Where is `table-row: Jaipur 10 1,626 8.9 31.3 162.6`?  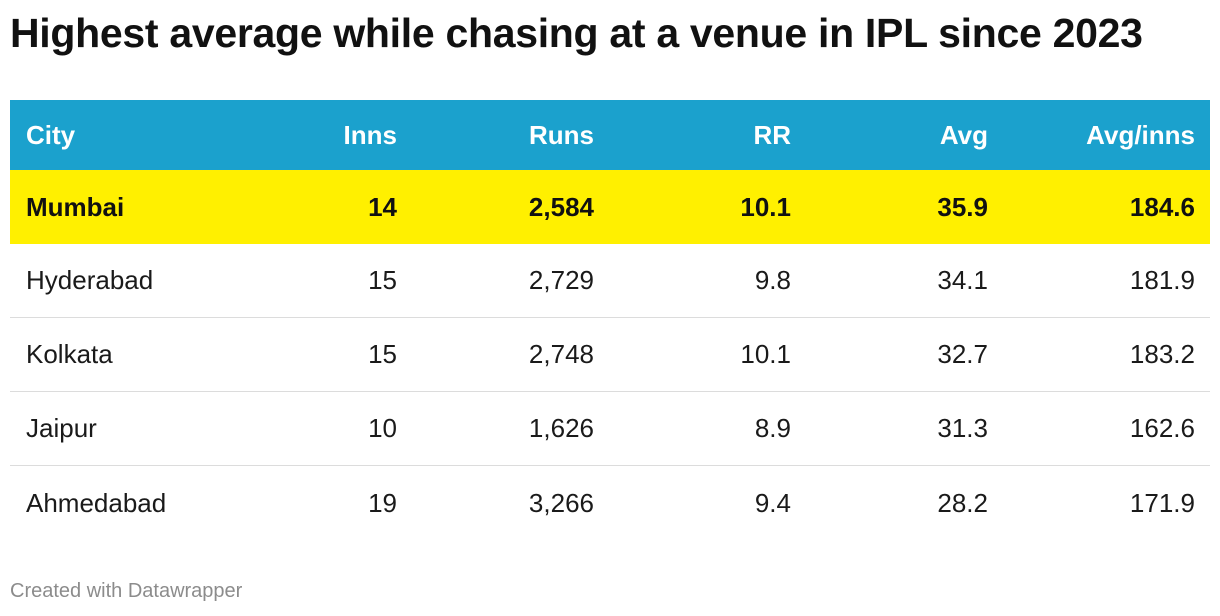
table-row: Jaipur 10 1,626 8.9 31.3 162.6 is located at coordinates (610, 429).